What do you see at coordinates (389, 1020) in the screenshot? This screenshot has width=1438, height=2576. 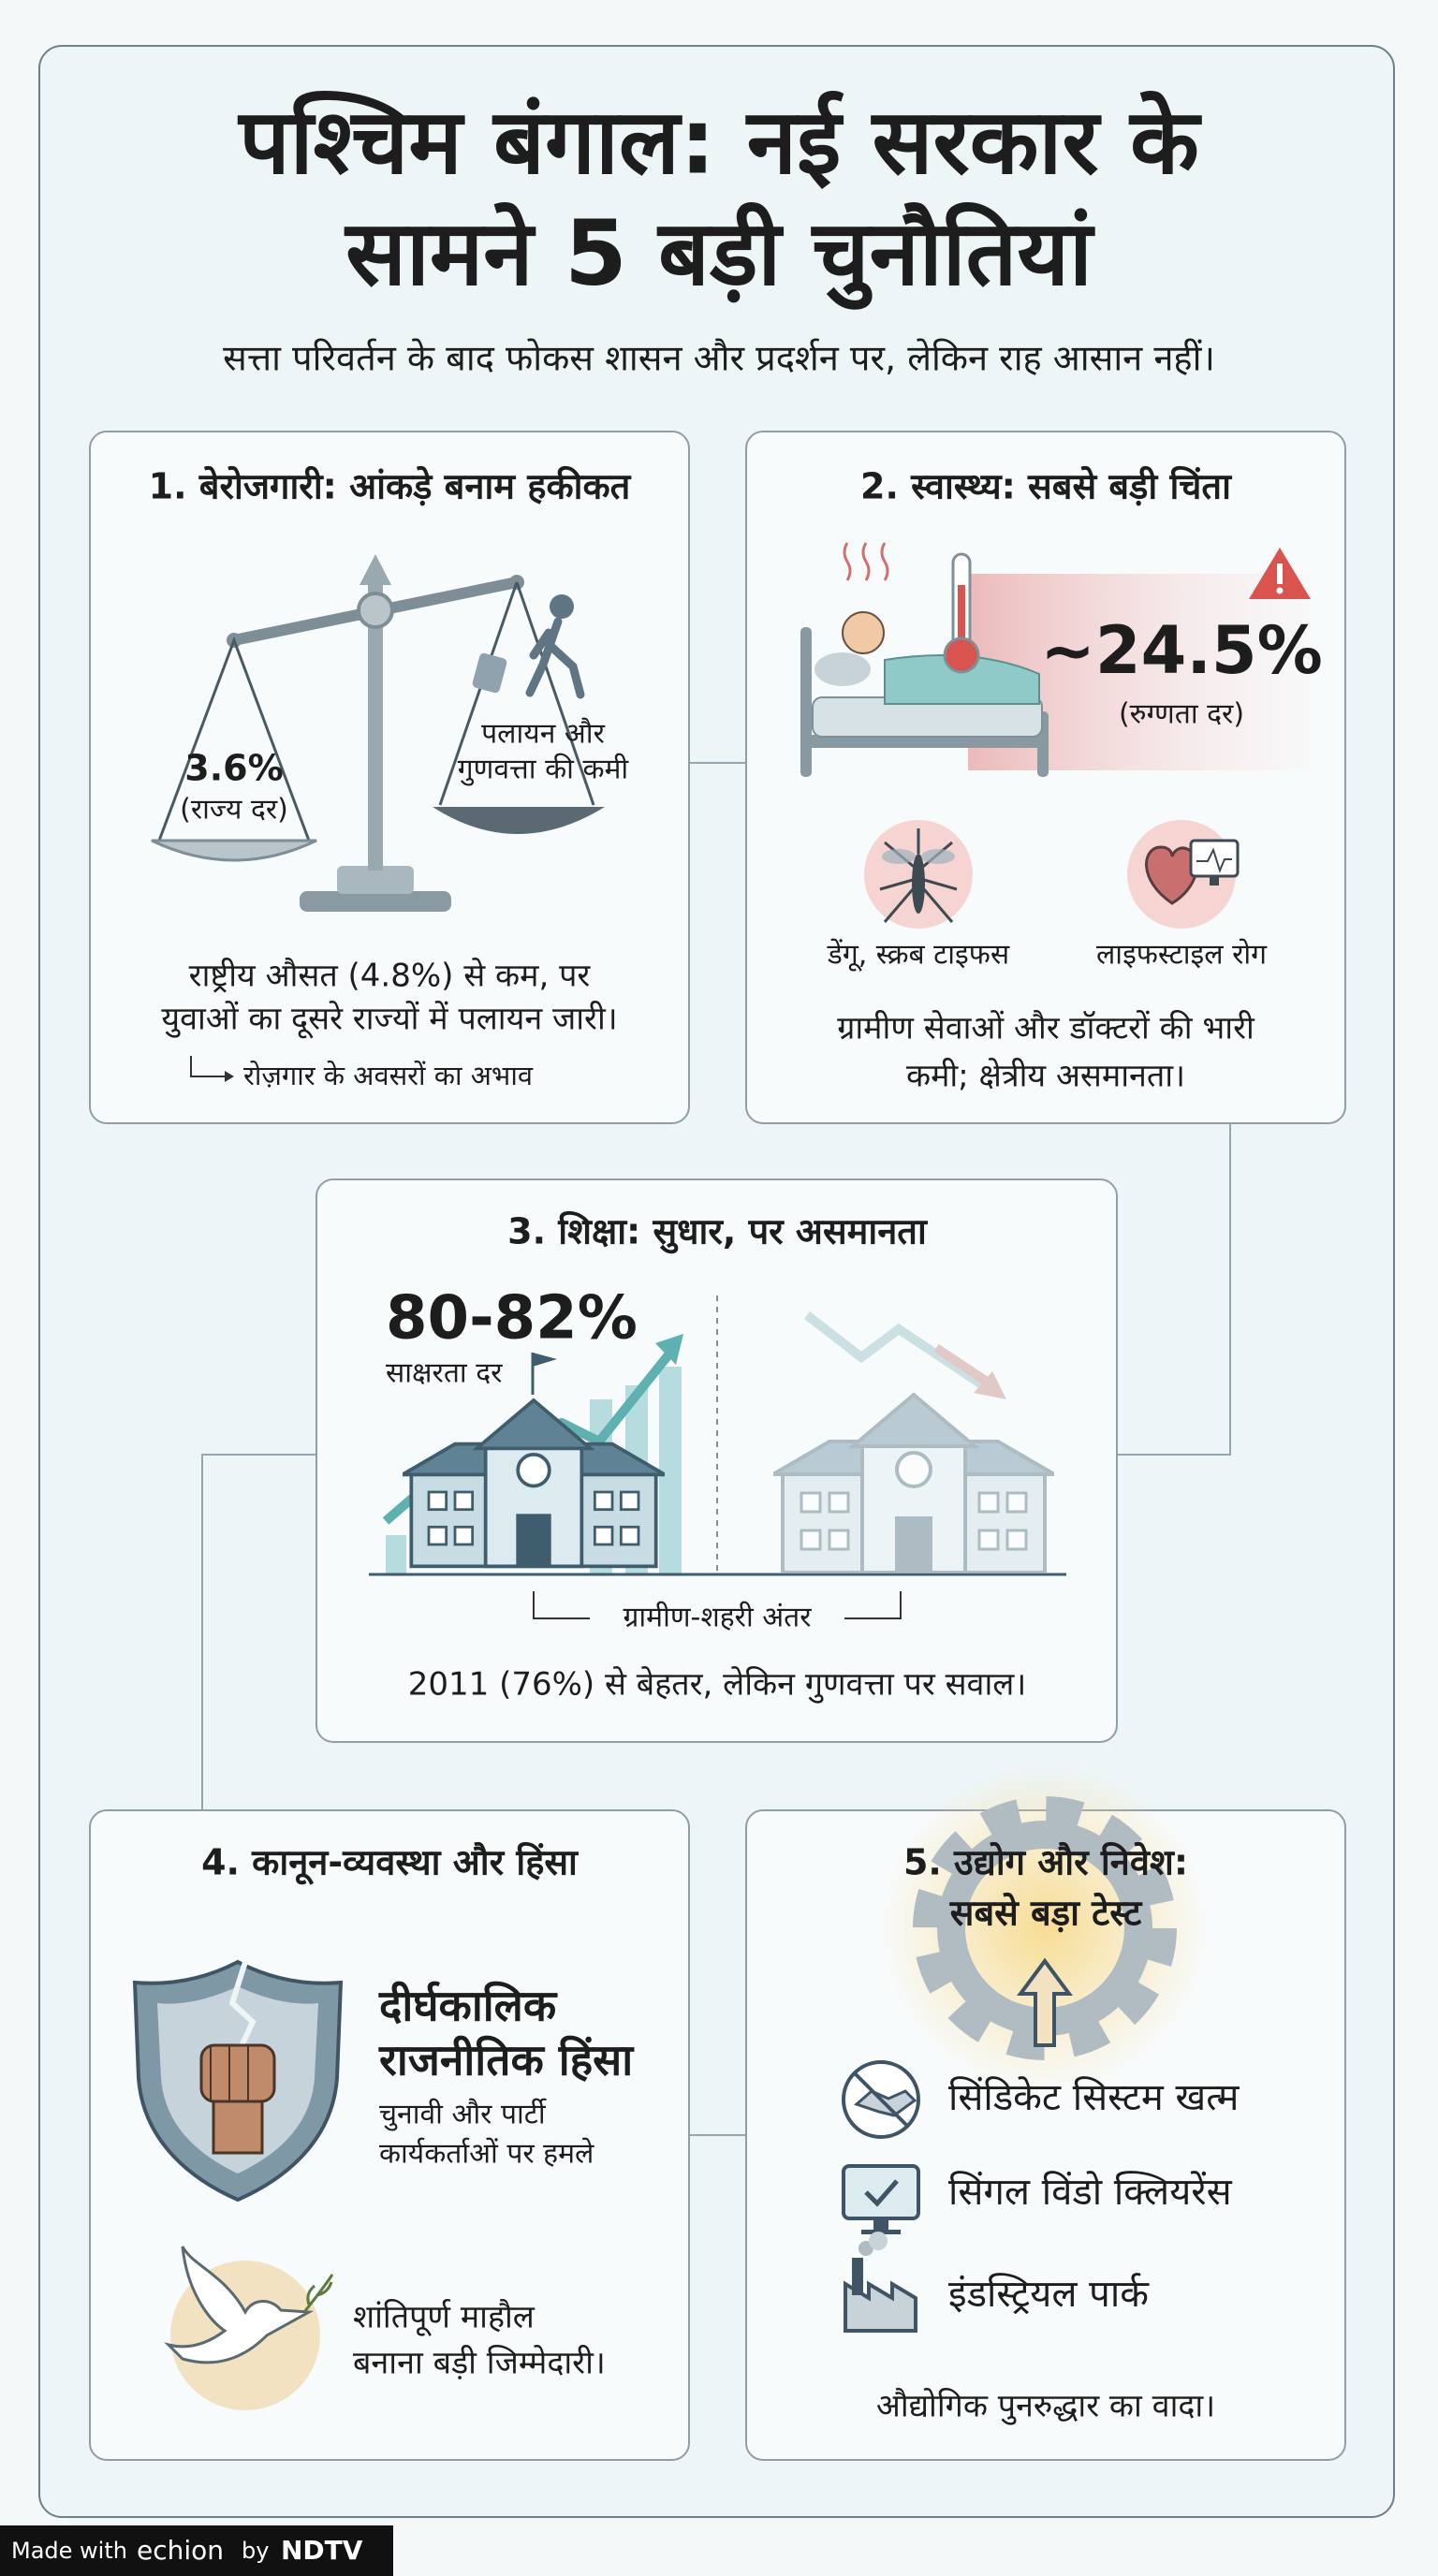 I see `card-text: युवाओं का दूसरे राज्यों में पलायन जारी।` at bounding box center [389, 1020].